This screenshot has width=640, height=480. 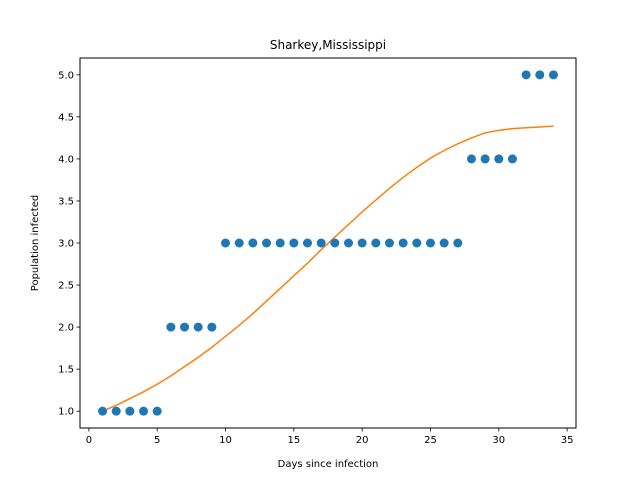 I want to click on chart-title: Sharkey,Mississippi, so click(x=328, y=45).